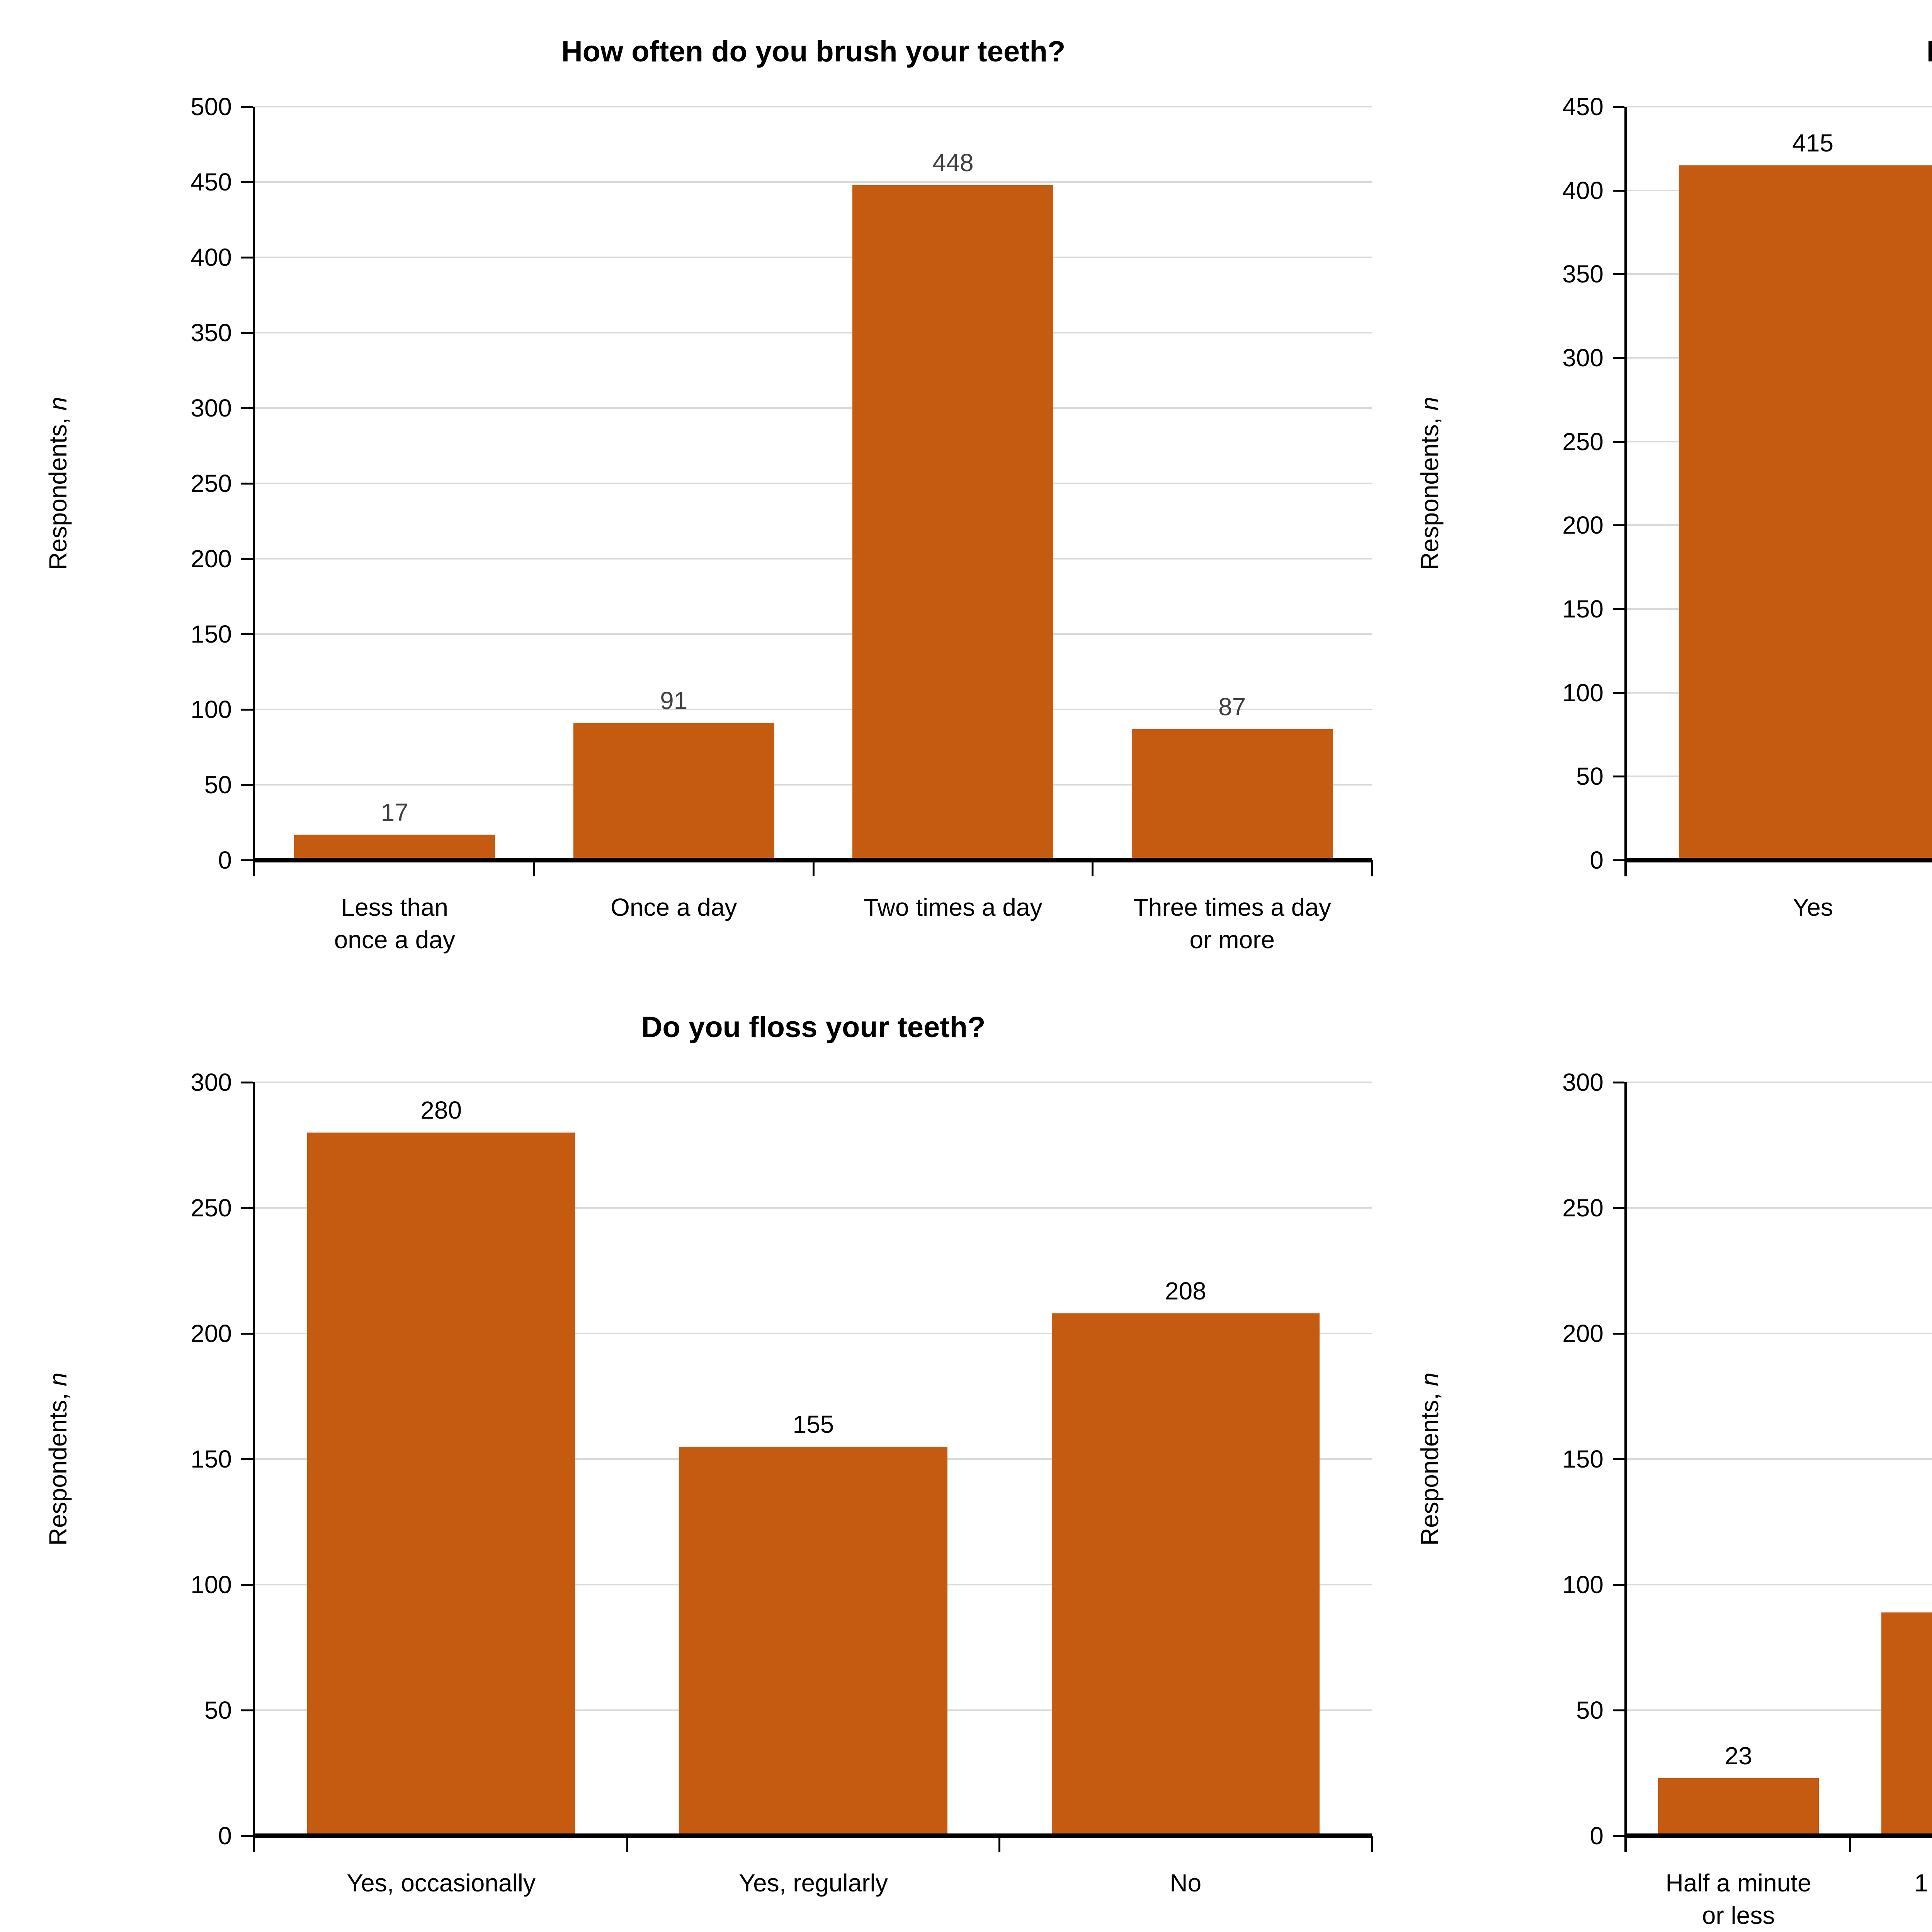  I want to click on x-category-label: Two times a day, so click(954, 907).